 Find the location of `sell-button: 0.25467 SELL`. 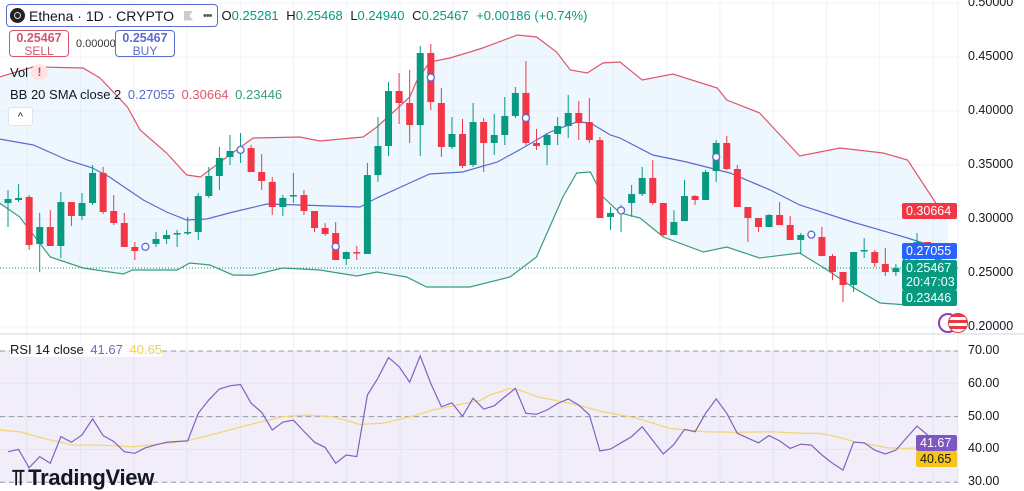

sell-button: 0.25467 SELL is located at coordinates (39, 44).